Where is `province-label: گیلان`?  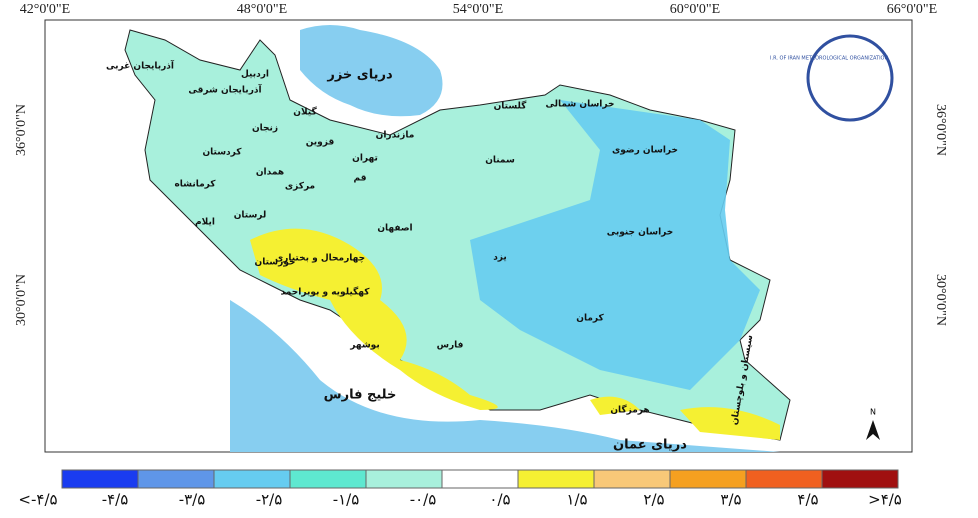
province-label: گیلان is located at coordinates (305, 112).